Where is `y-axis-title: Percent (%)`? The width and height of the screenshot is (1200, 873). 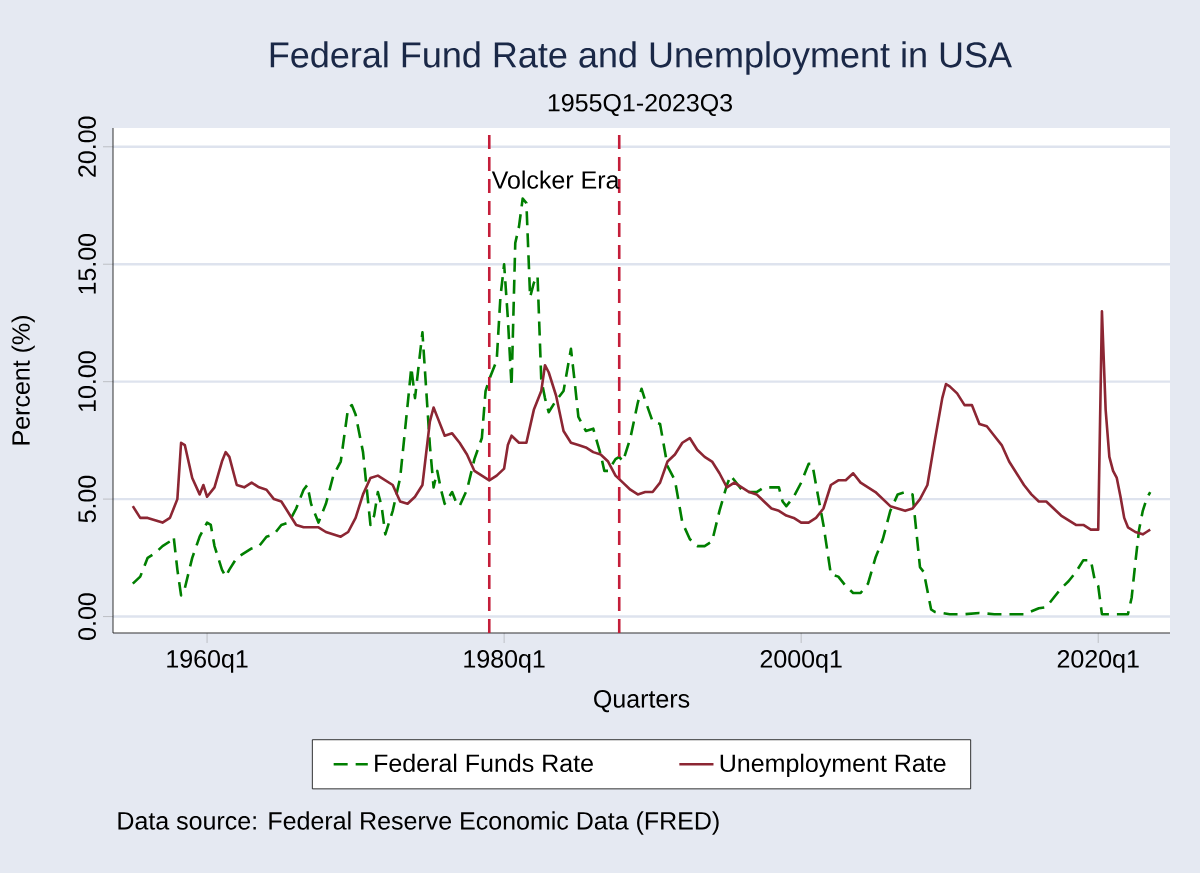 y-axis-title: Percent (%) is located at coordinates (23, 380).